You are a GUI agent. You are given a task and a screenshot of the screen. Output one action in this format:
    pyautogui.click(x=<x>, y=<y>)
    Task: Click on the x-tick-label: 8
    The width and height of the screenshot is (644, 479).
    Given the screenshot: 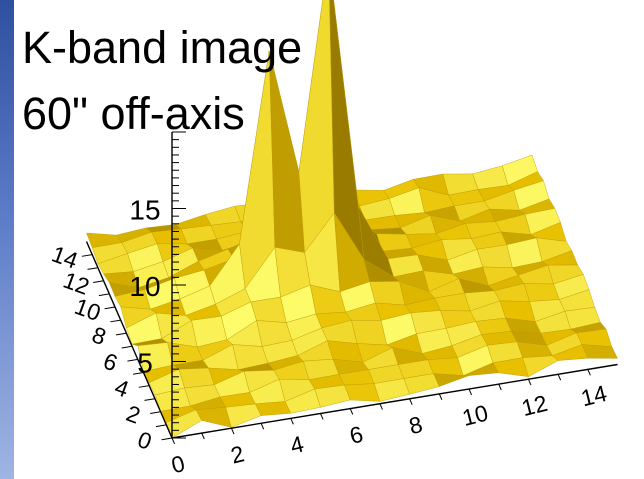 What is the action you would take?
    pyautogui.click(x=415, y=425)
    